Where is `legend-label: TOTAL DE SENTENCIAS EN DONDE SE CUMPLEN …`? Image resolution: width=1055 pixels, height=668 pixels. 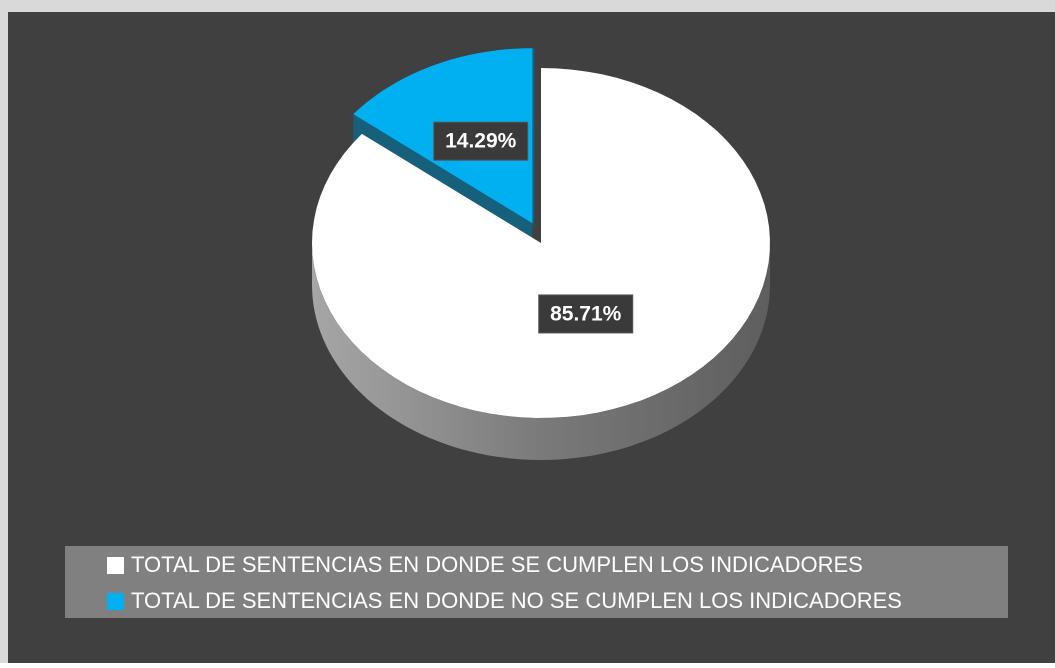
legend-label: TOTAL DE SENTENCIAS EN DONDE SE CUMPLEN … is located at coordinates (497, 564).